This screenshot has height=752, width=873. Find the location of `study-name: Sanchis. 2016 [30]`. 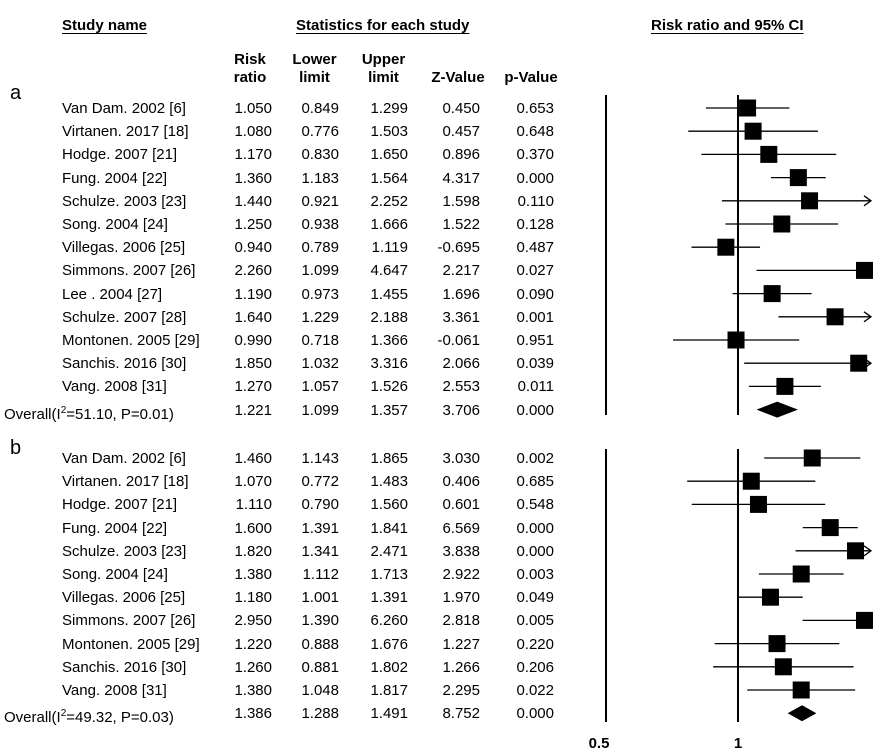

study-name: Sanchis. 2016 [30] is located at coordinates (124, 364).